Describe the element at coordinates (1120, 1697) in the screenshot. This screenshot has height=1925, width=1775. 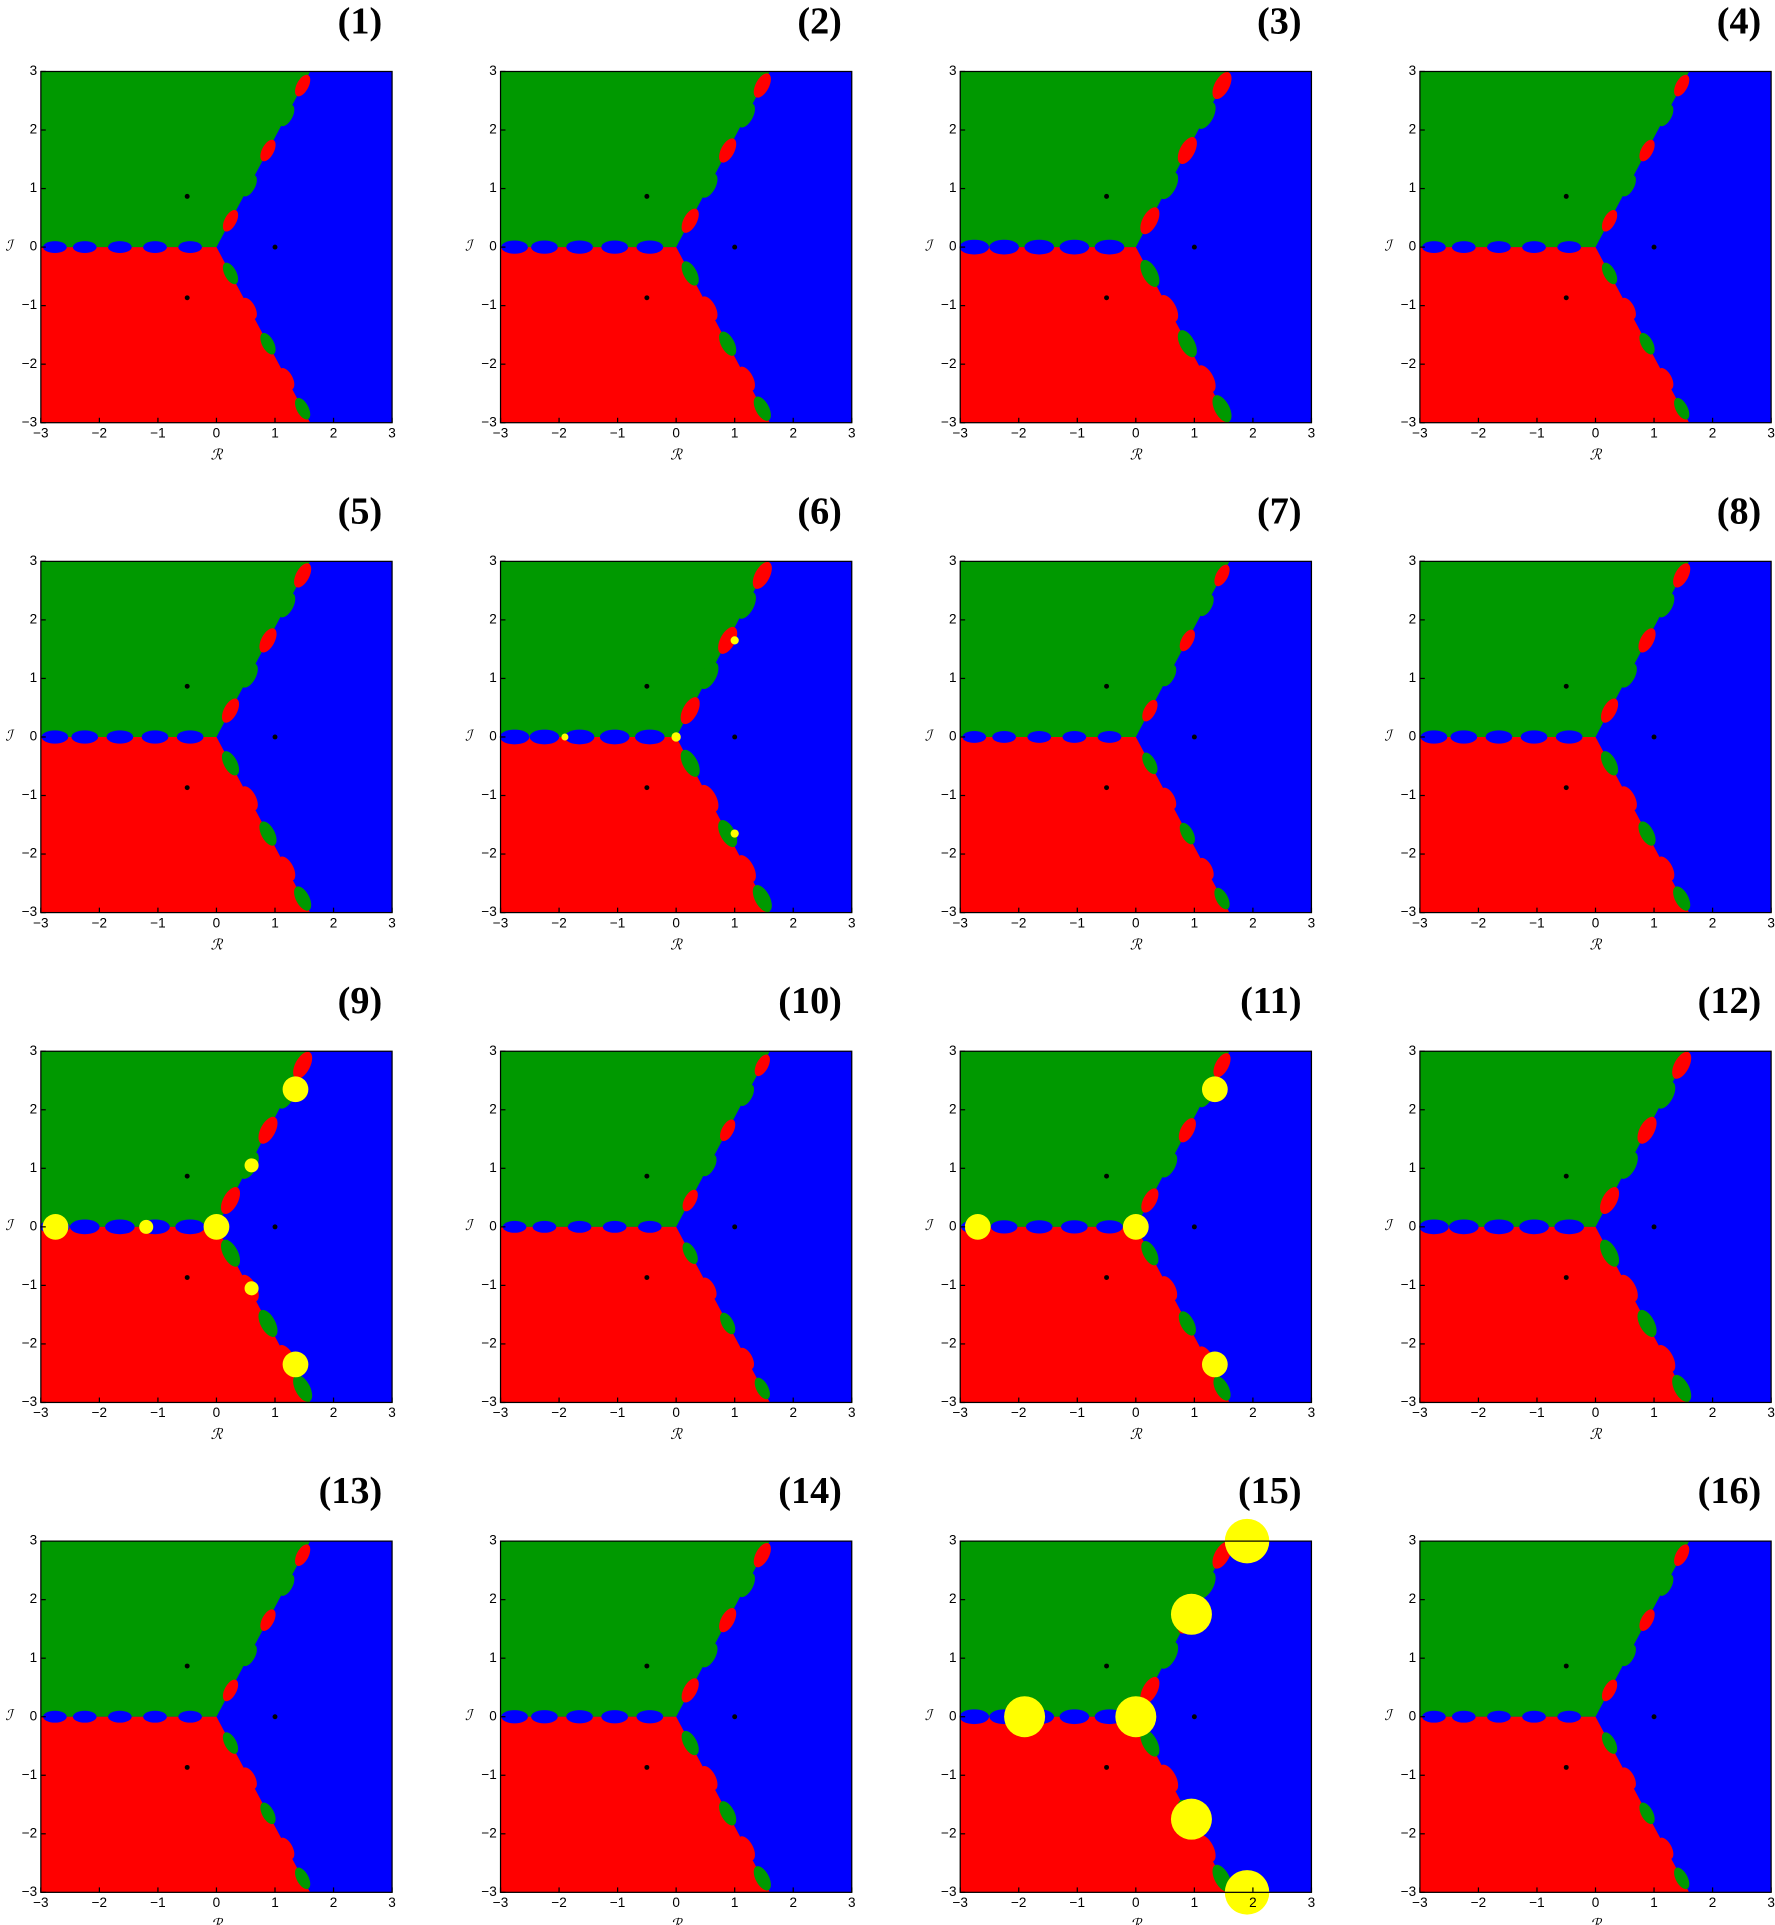
I see `panel: −3 −2 −1 0 1 2 3 −3 −2 −1 0 1 2 3 ℛ ℐ (15)` at that location.